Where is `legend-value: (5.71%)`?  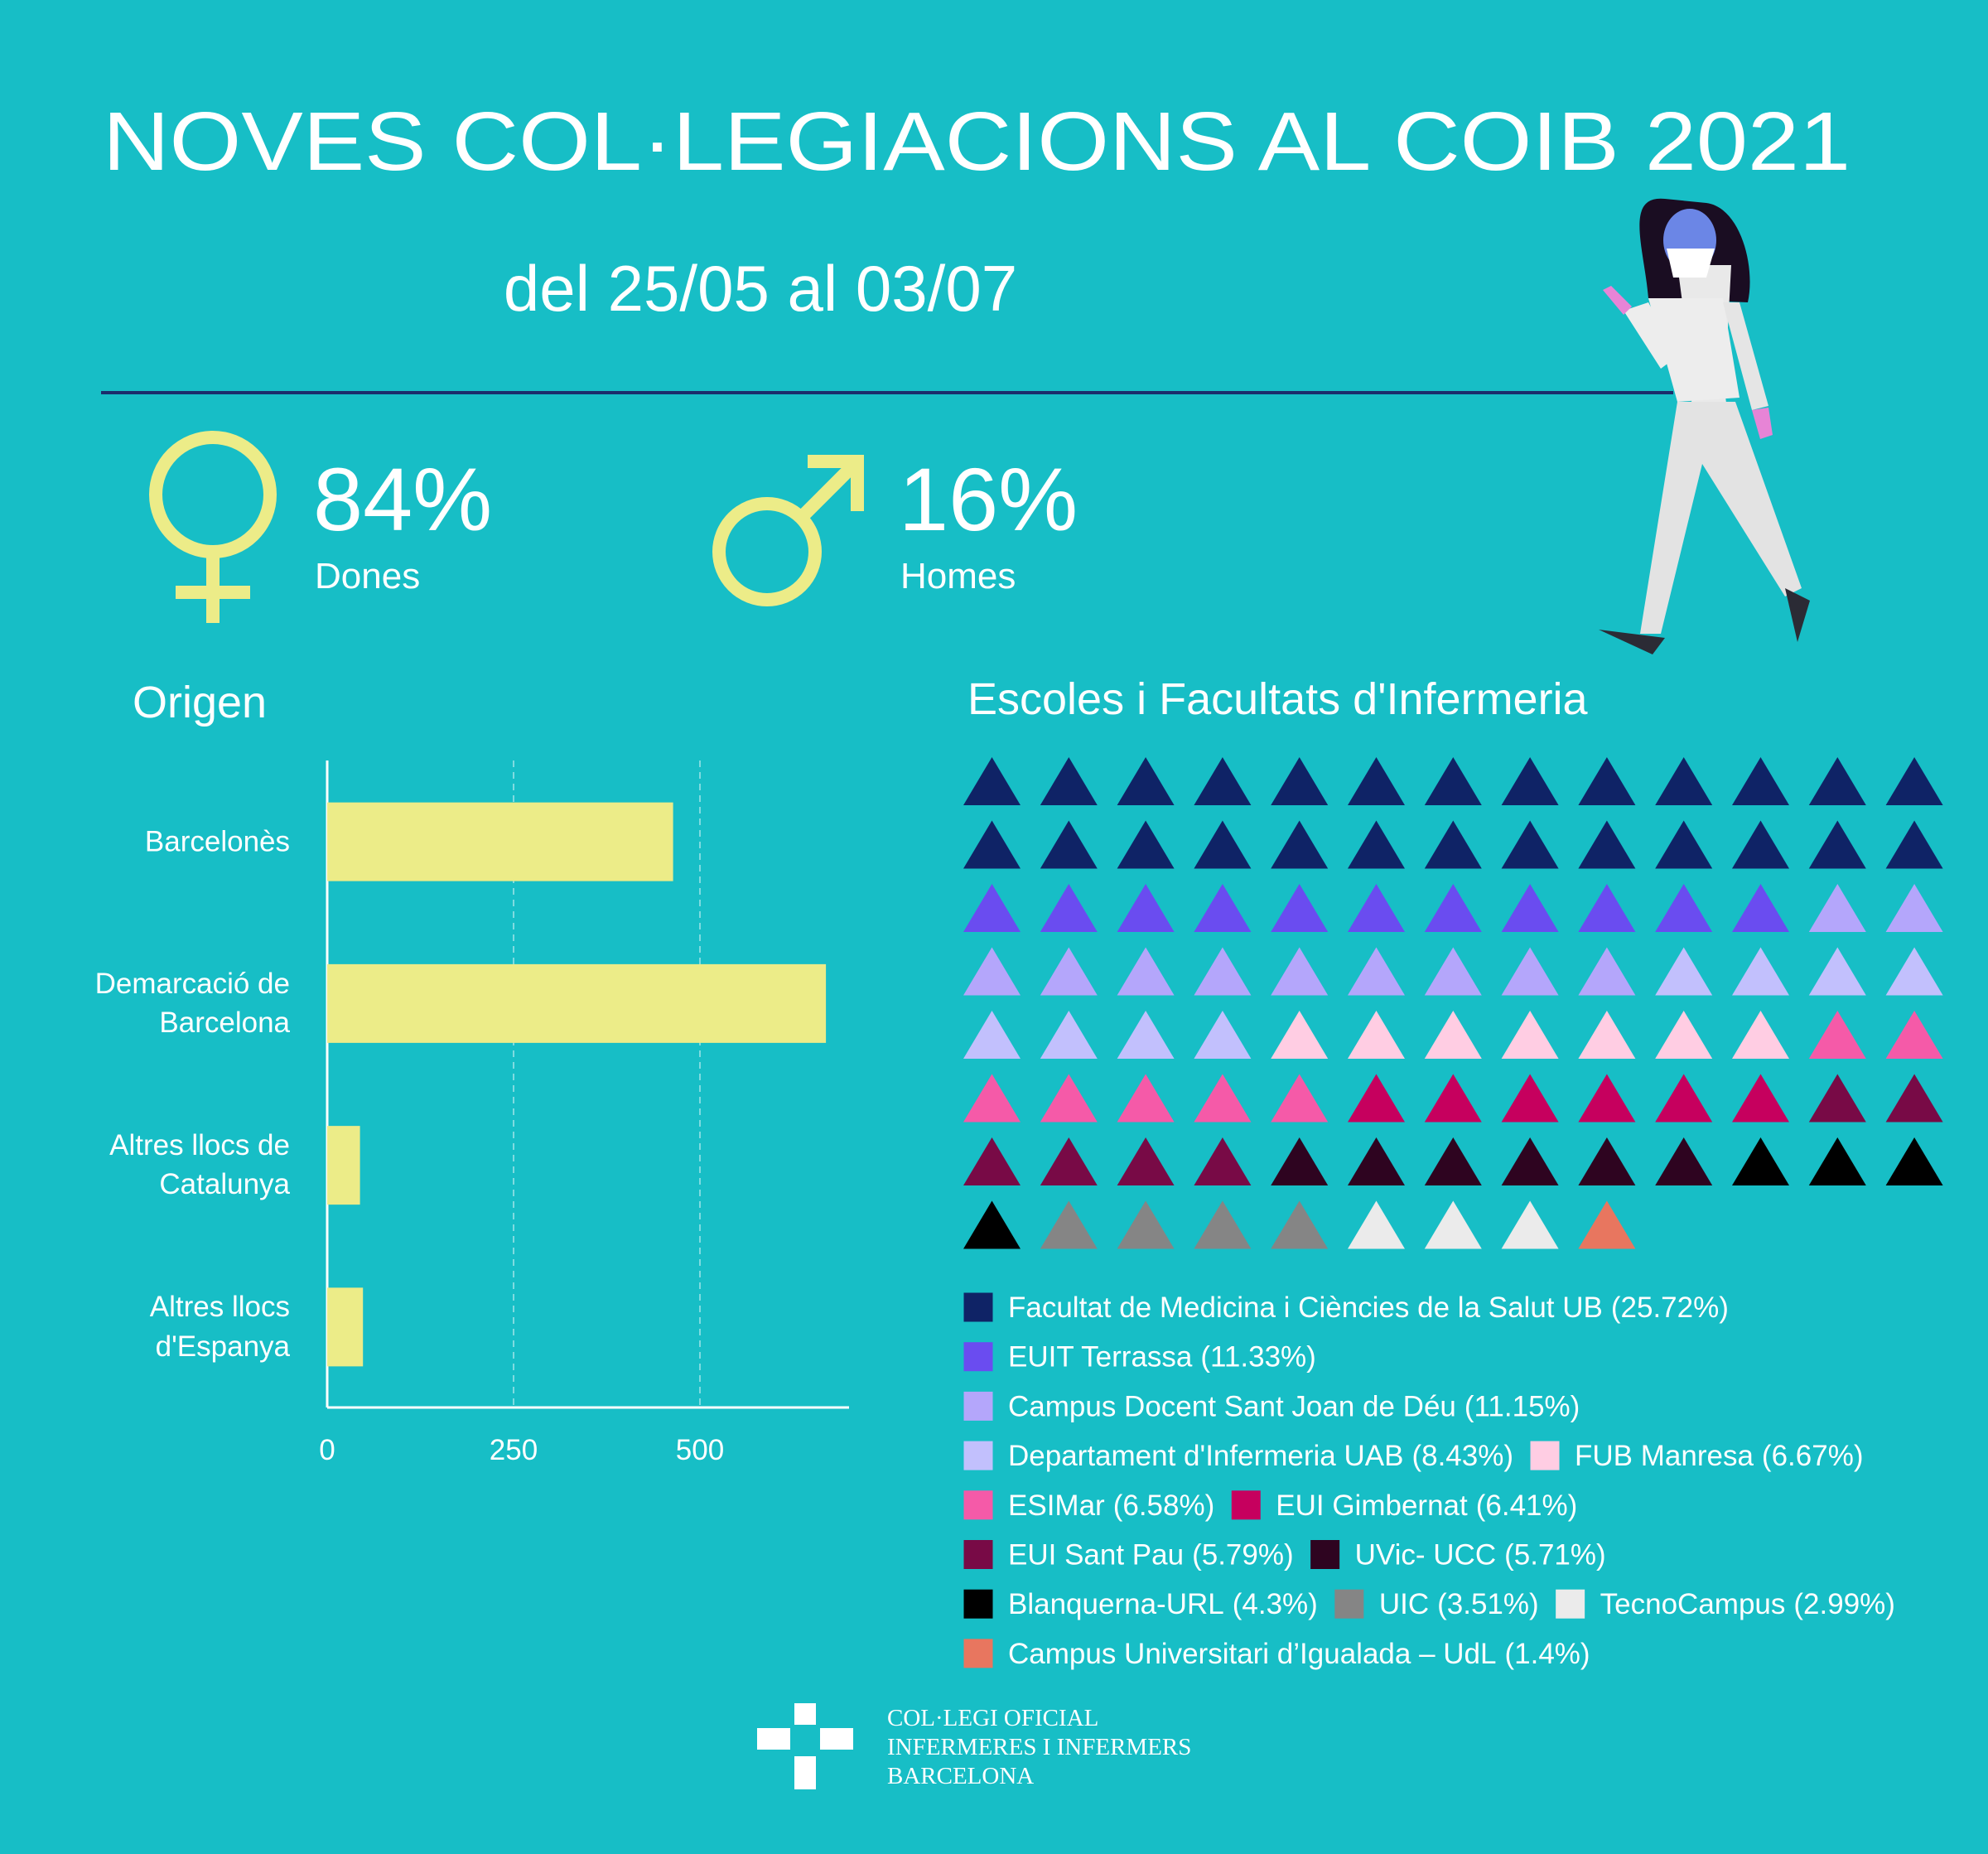 legend-value: (5.71%) is located at coordinates (1555, 1555).